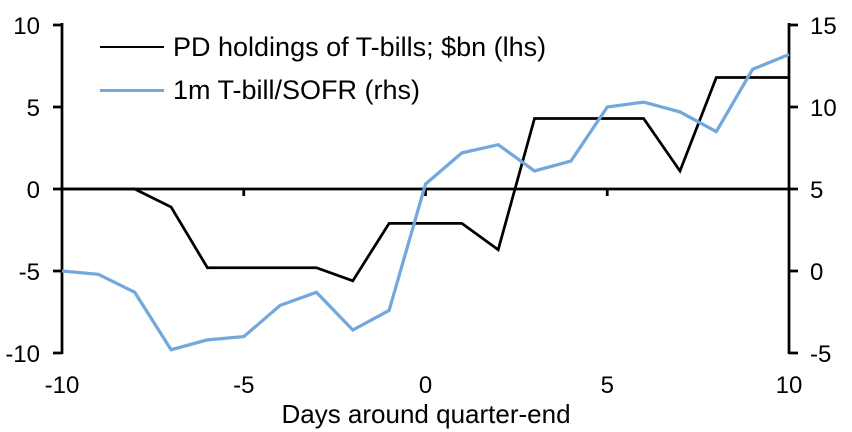  I want to click on x-axis-tick-label: -5, so click(243, 385).